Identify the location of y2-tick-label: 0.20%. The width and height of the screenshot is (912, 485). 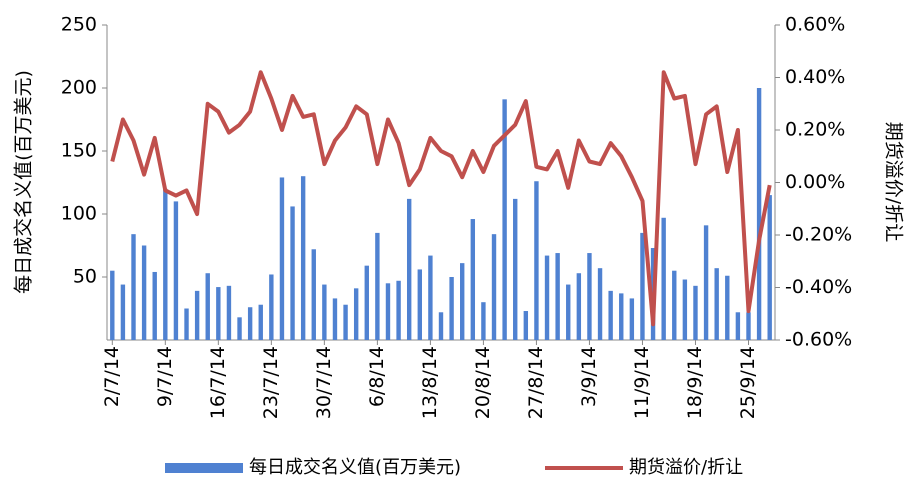
(815, 130).